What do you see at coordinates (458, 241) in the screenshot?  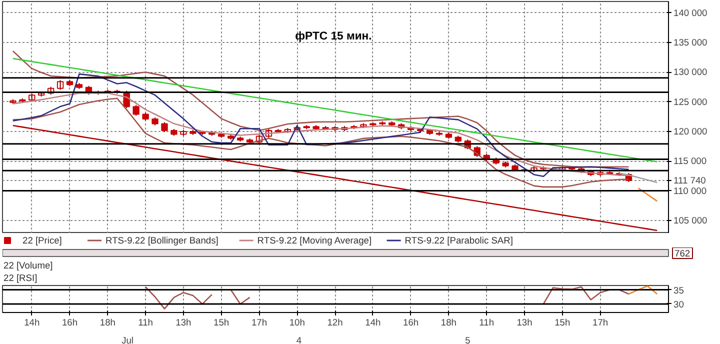 I see `legend-label: RTS-9.22 [Parabolic SAR]` at bounding box center [458, 241].